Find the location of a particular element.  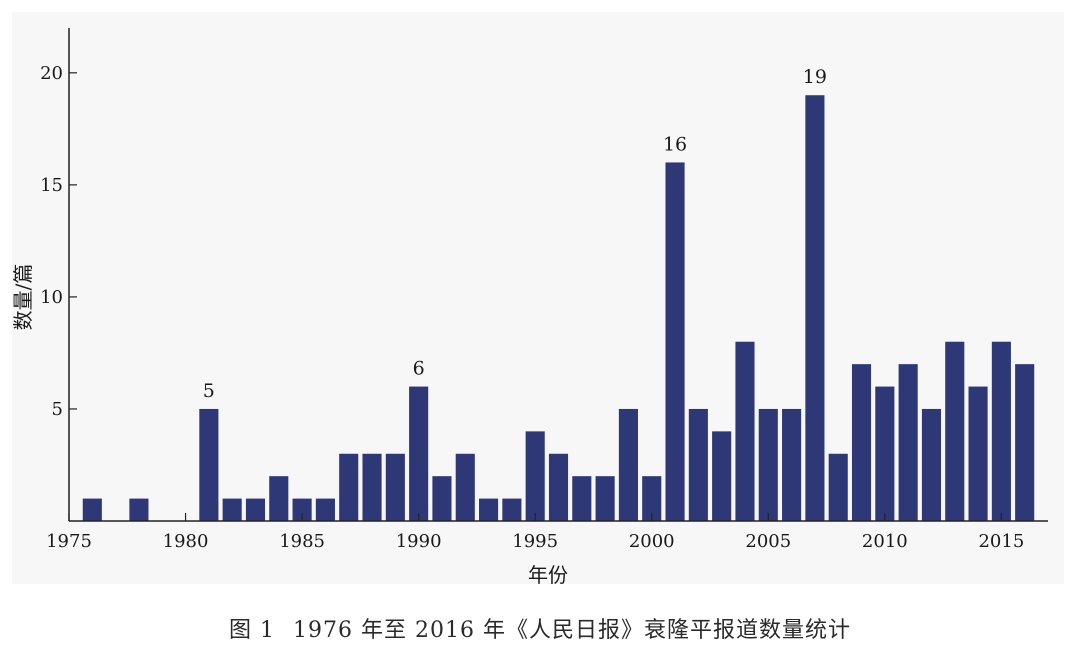

data-label-2007: 19 is located at coordinates (815, 77).